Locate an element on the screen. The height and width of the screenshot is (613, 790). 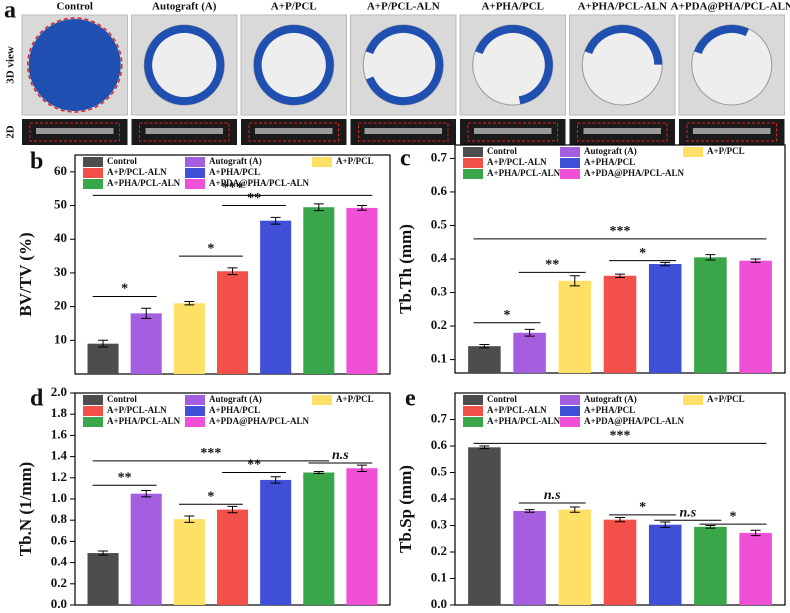
y-axis-label: BV/TV (%) is located at coordinates (25, 274).